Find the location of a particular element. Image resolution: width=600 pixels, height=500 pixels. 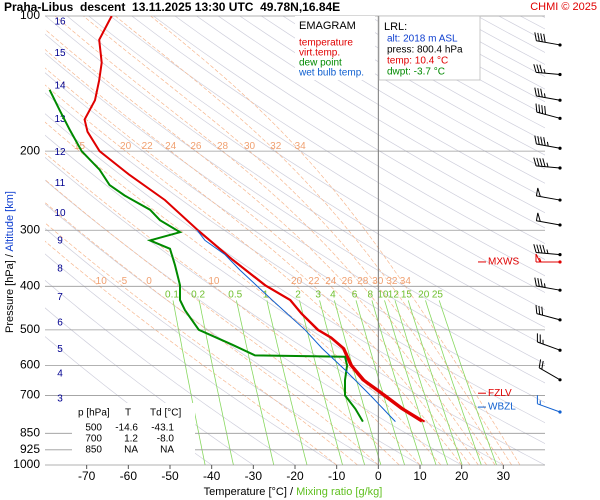

moist-adiabat-label: 26 is located at coordinates (348, 281).